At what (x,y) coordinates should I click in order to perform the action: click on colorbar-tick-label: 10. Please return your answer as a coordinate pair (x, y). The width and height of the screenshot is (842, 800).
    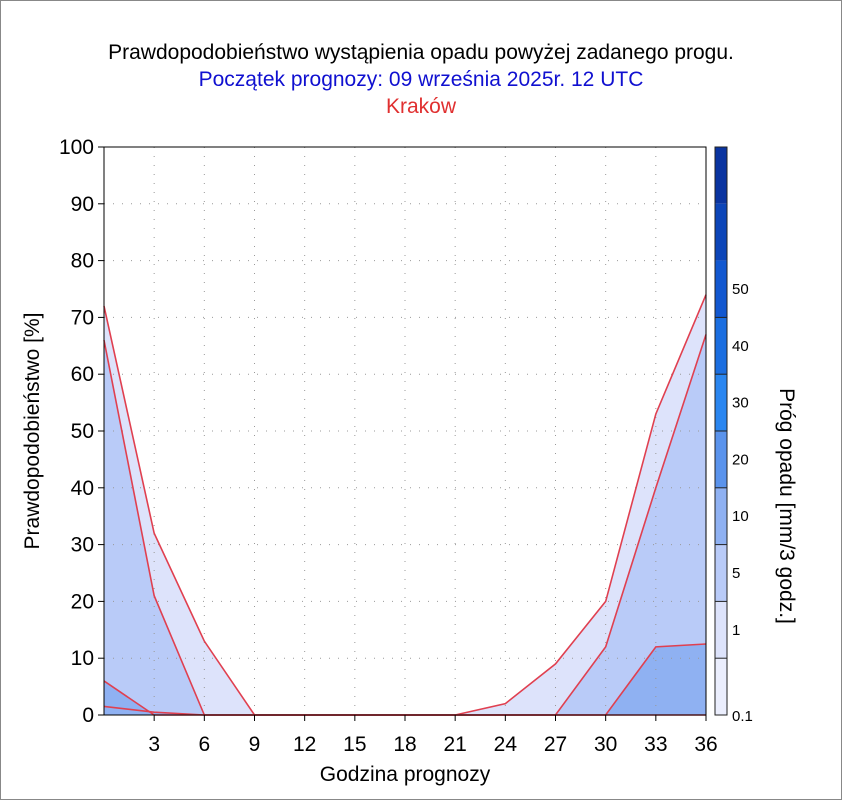
    Looking at the image, I should click on (740, 516).